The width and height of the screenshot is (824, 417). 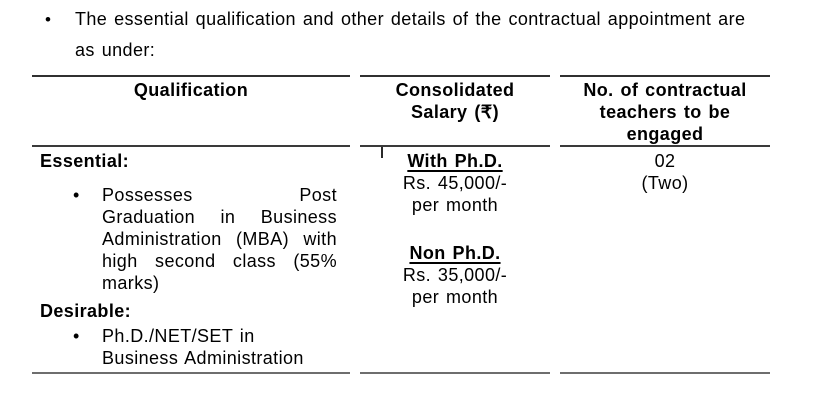 What do you see at coordinates (86, 311) in the screenshot?
I see `desirable-label: Desirable:` at bounding box center [86, 311].